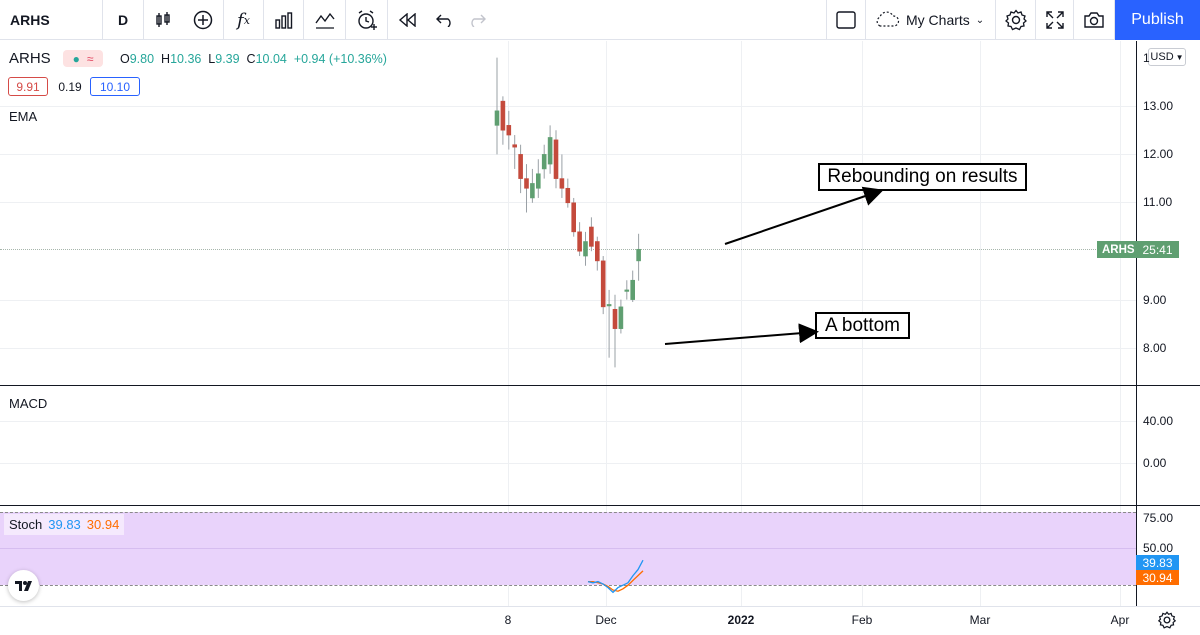  What do you see at coordinates (1157, 20) in the screenshot?
I see `publish-button: Publish` at bounding box center [1157, 20].